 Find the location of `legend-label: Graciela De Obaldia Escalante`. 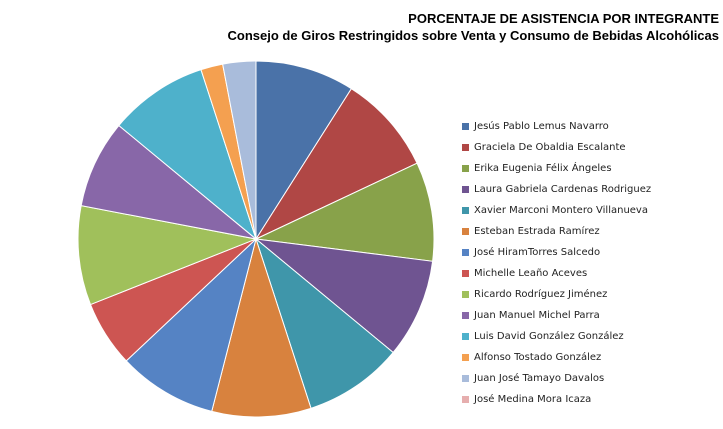

legend-label: Graciela De Obaldia Escalante is located at coordinates (550, 147).